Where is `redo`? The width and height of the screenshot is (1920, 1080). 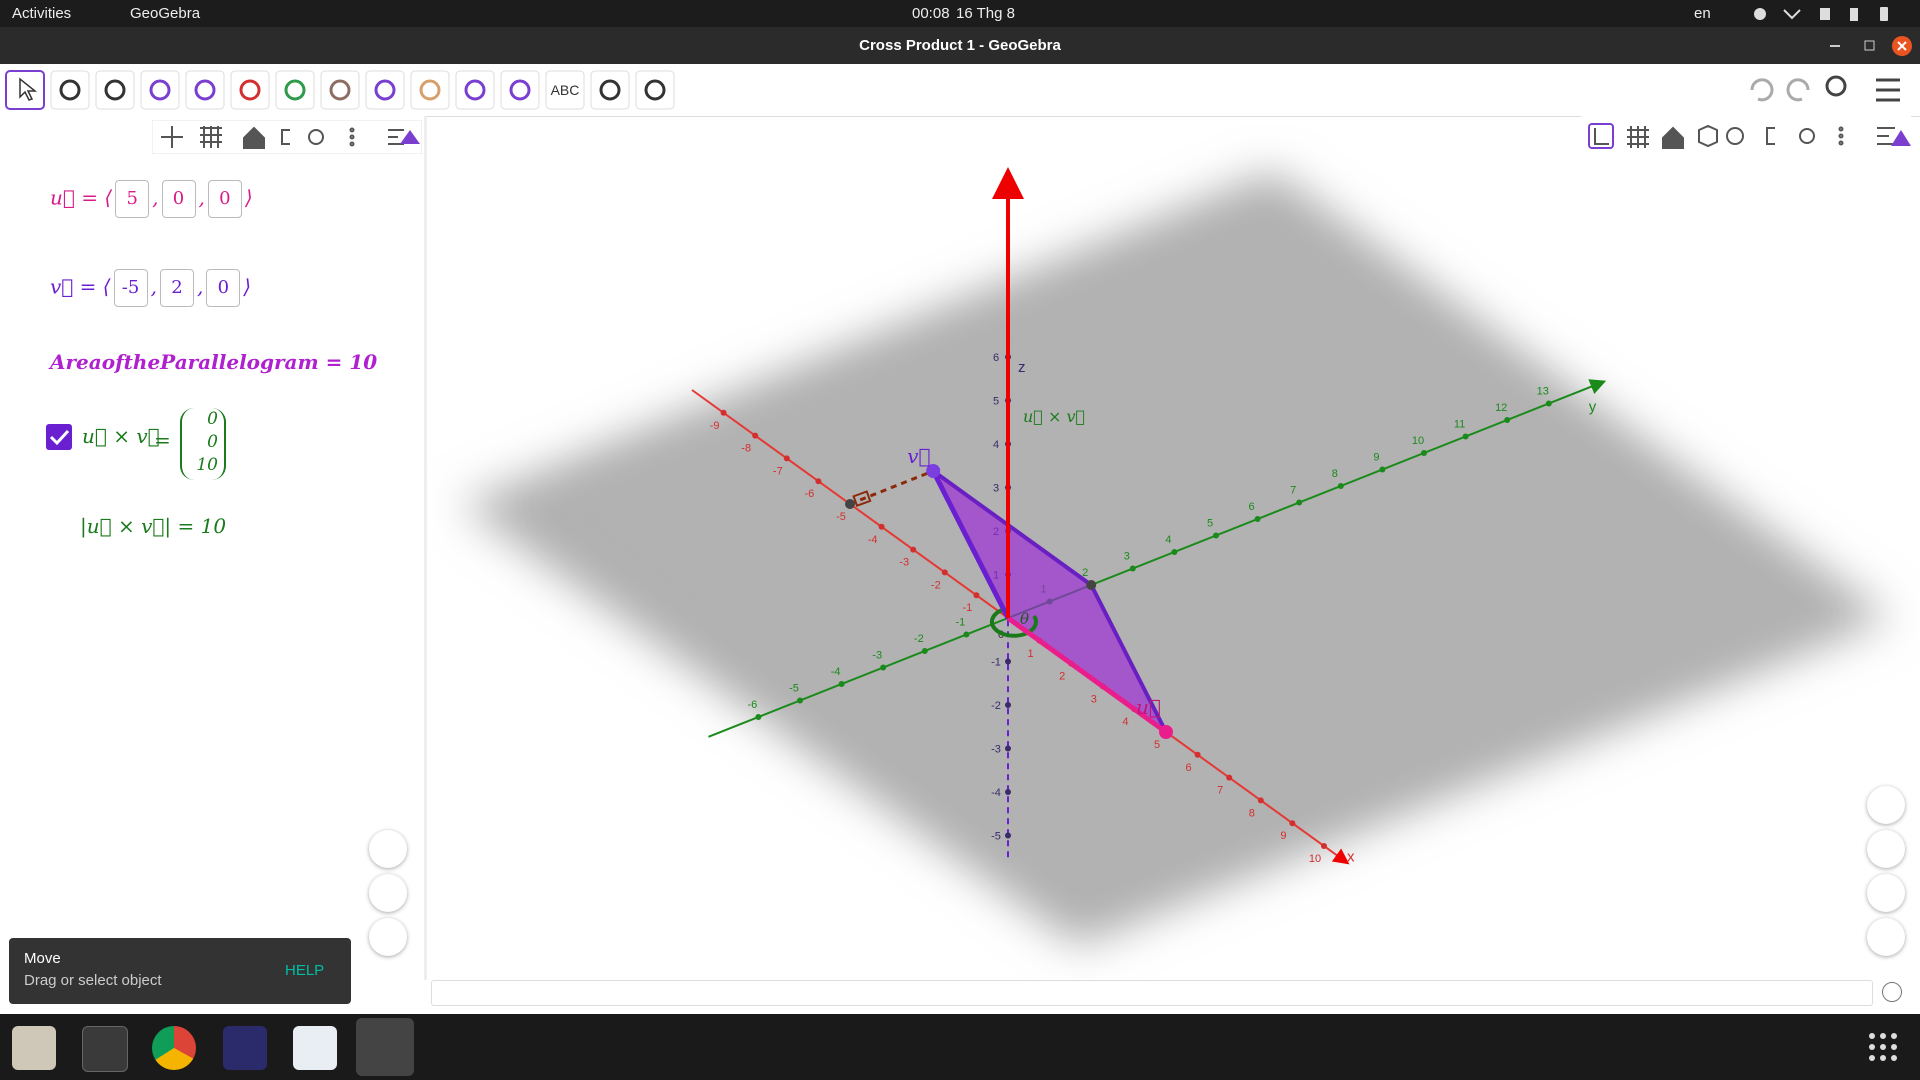
redo is located at coordinates (1798, 90).